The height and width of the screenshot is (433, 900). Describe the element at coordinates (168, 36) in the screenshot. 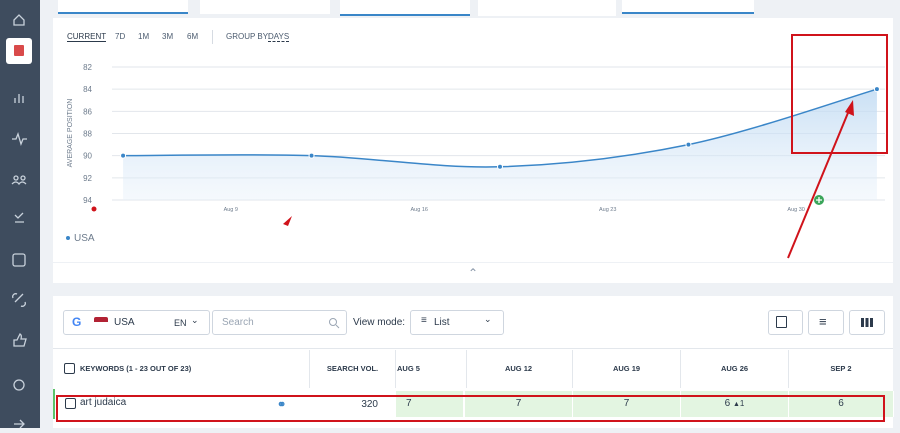

I see `period-tab: 3M` at that location.